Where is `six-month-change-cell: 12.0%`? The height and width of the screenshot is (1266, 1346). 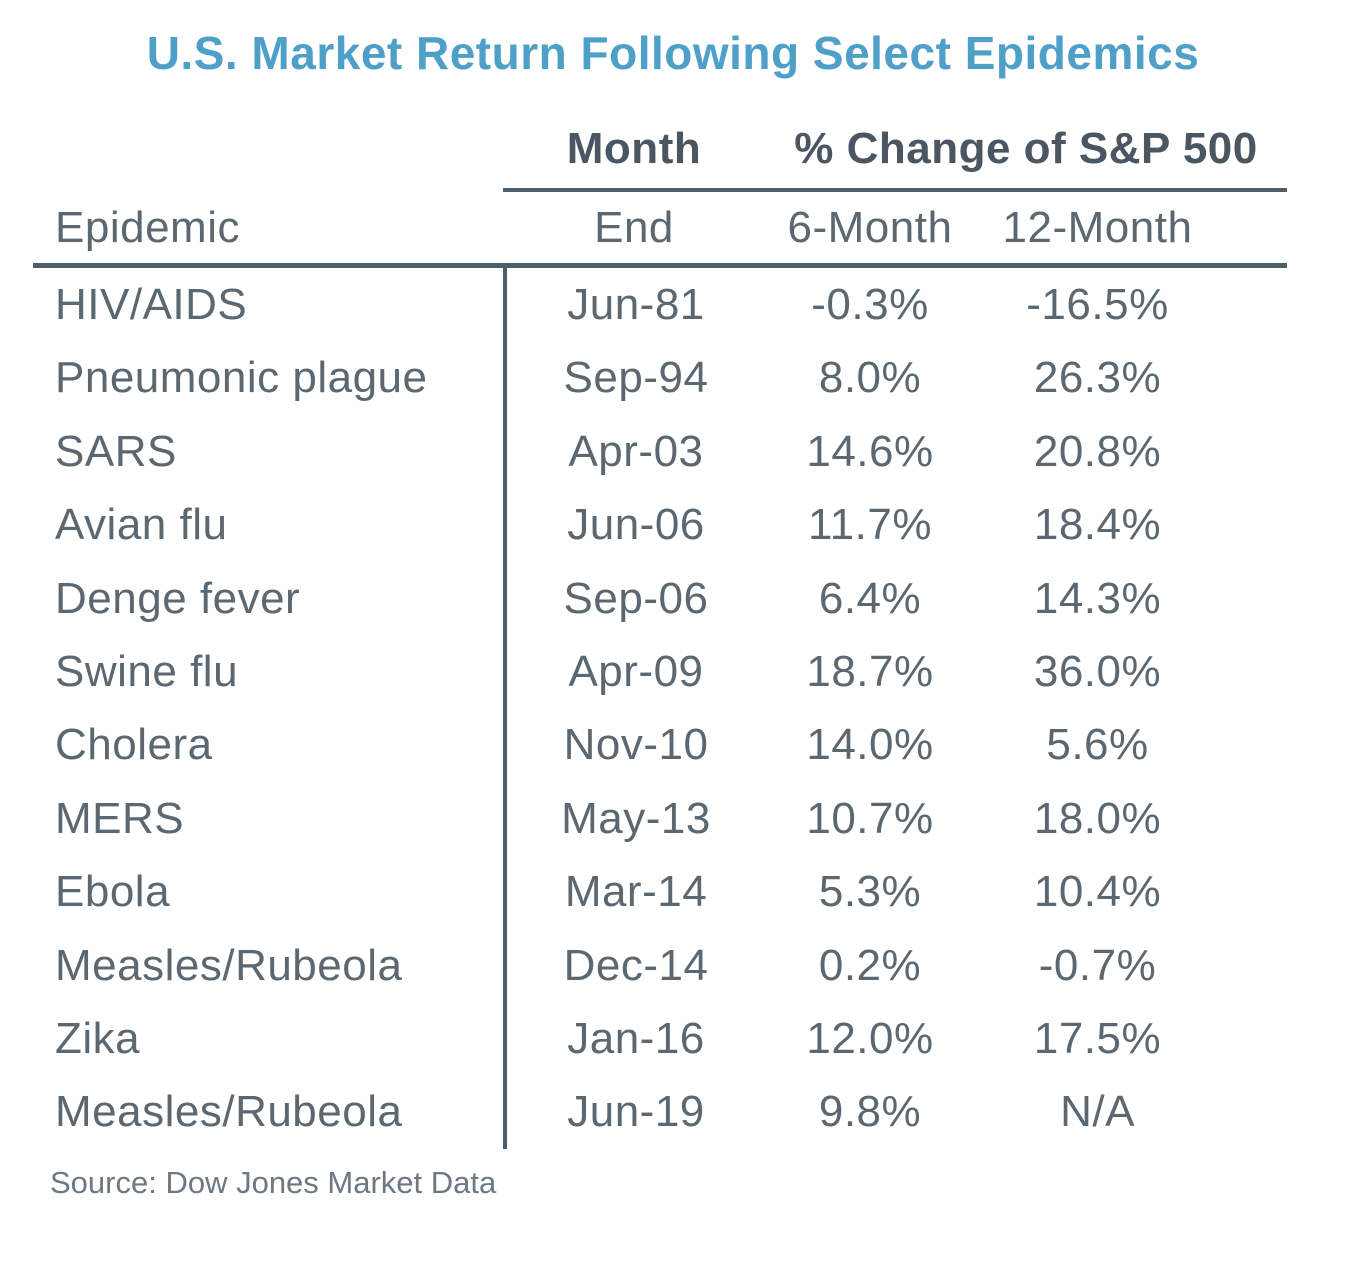 six-month-change-cell: 12.0% is located at coordinates (870, 1038).